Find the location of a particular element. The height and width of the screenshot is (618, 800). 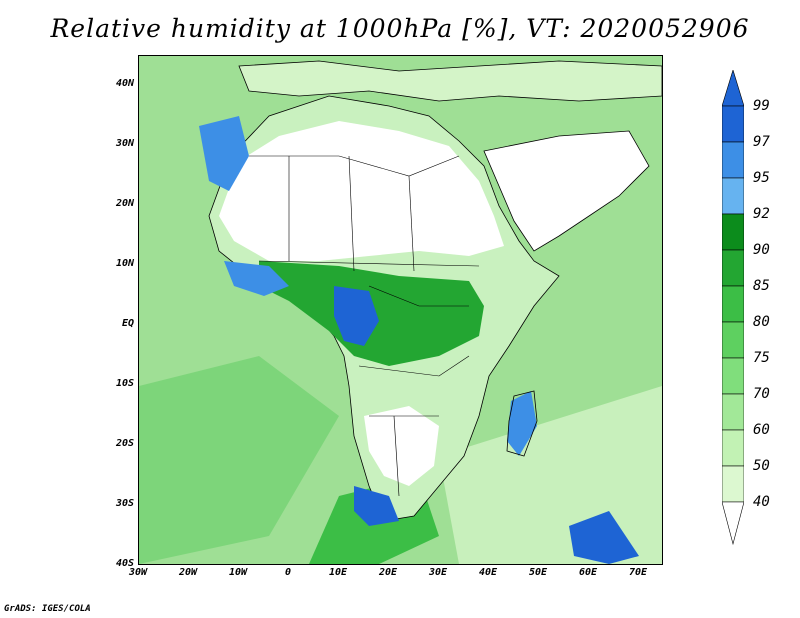

colorbar-over-arrow is located at coordinates (733, 88).